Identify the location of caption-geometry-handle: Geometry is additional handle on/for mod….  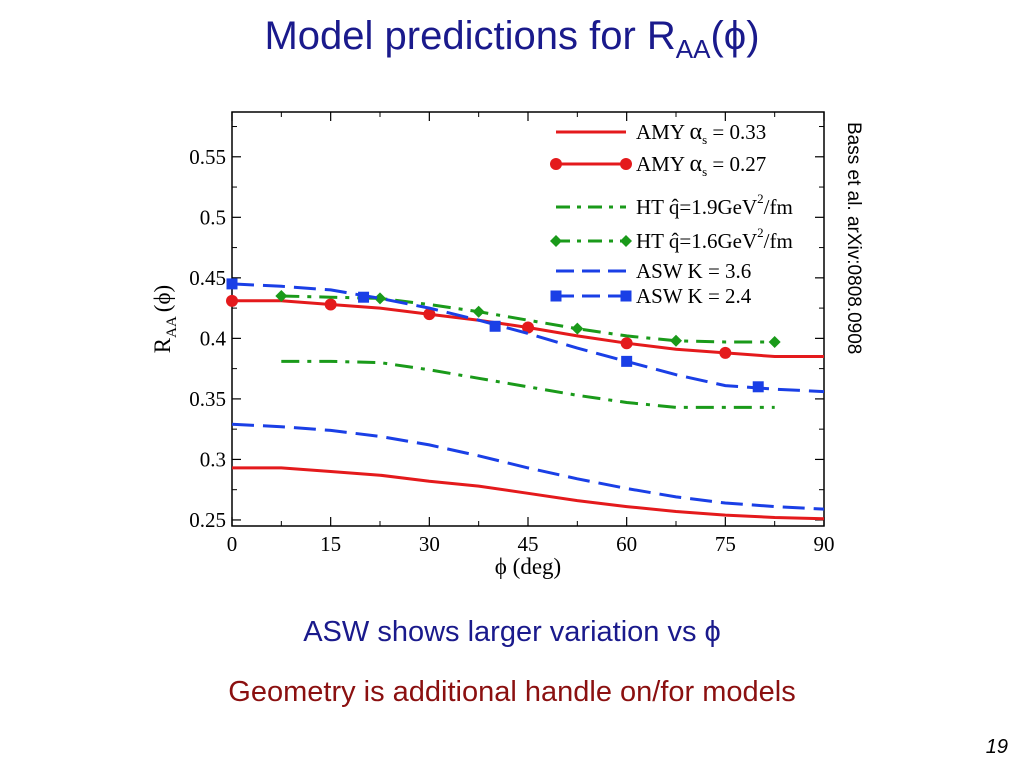
(512, 692).